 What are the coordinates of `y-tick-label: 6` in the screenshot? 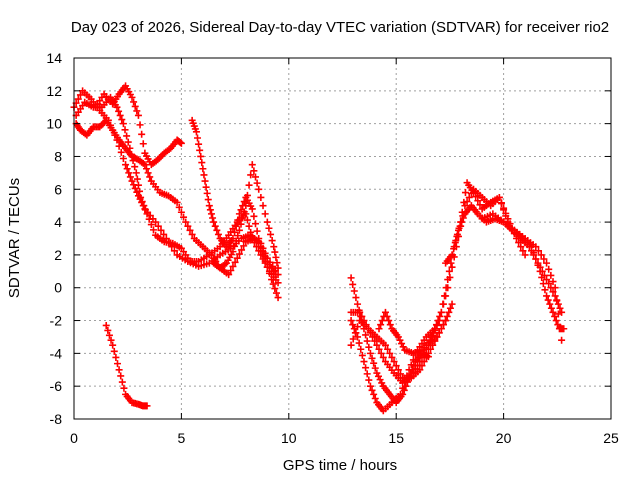 It's located at (58, 189).